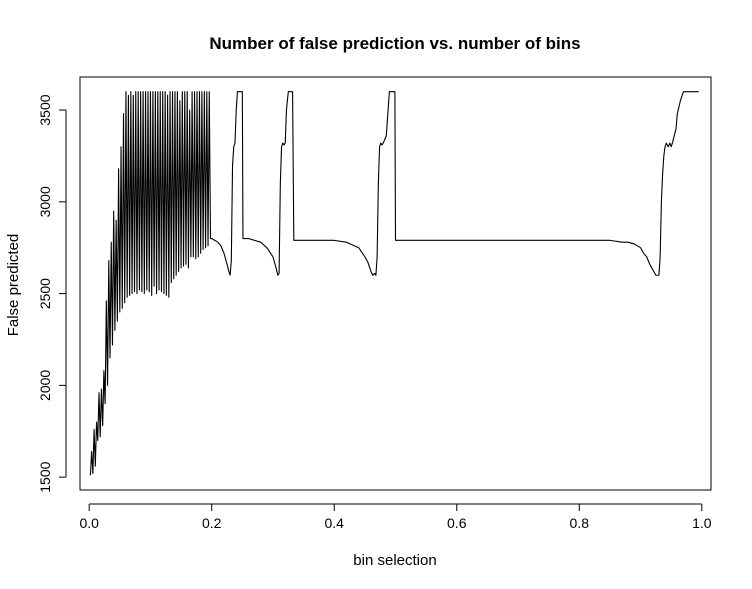 This screenshot has width=752, height=589. I want to click on y-tick-label: 3000, so click(45, 201).